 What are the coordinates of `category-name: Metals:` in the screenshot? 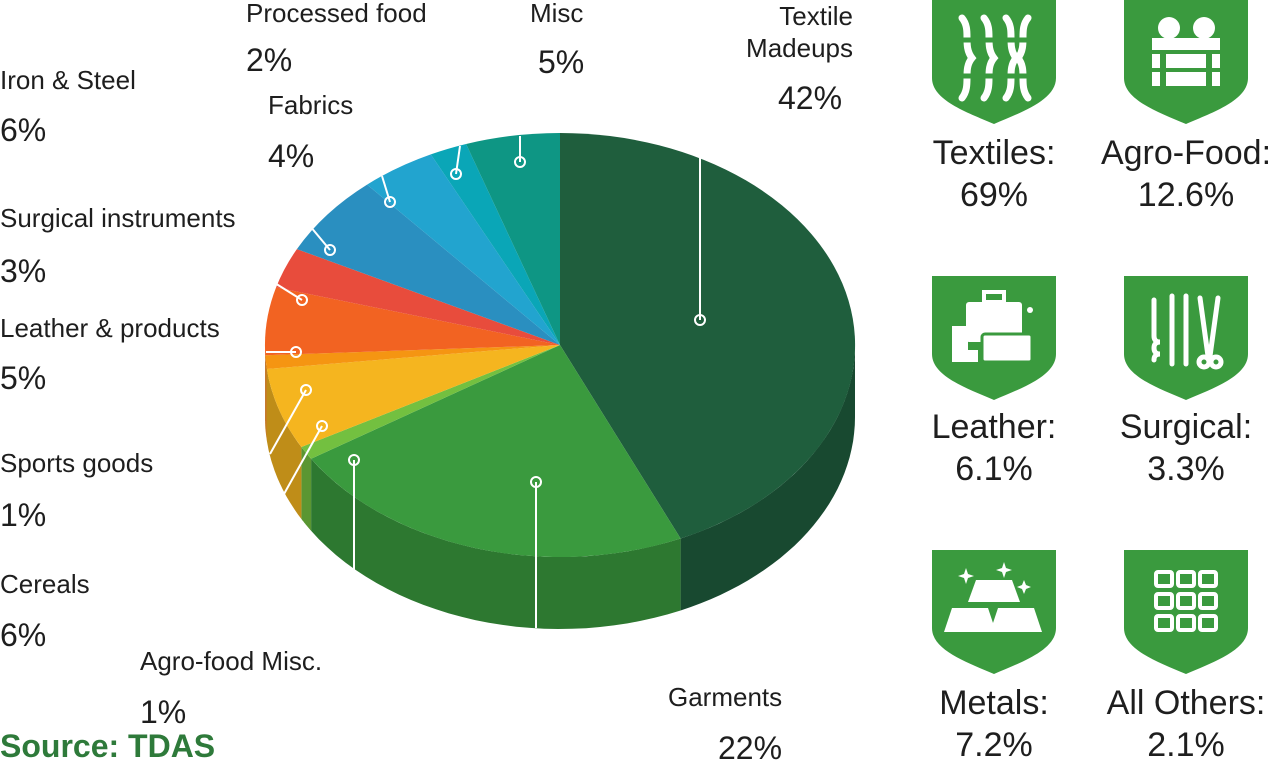 It's located at (994, 703).